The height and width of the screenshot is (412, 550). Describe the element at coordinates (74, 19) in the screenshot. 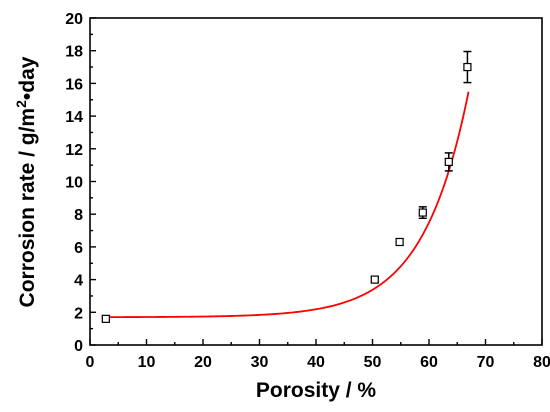

I see `y-tick-label: 20` at that location.